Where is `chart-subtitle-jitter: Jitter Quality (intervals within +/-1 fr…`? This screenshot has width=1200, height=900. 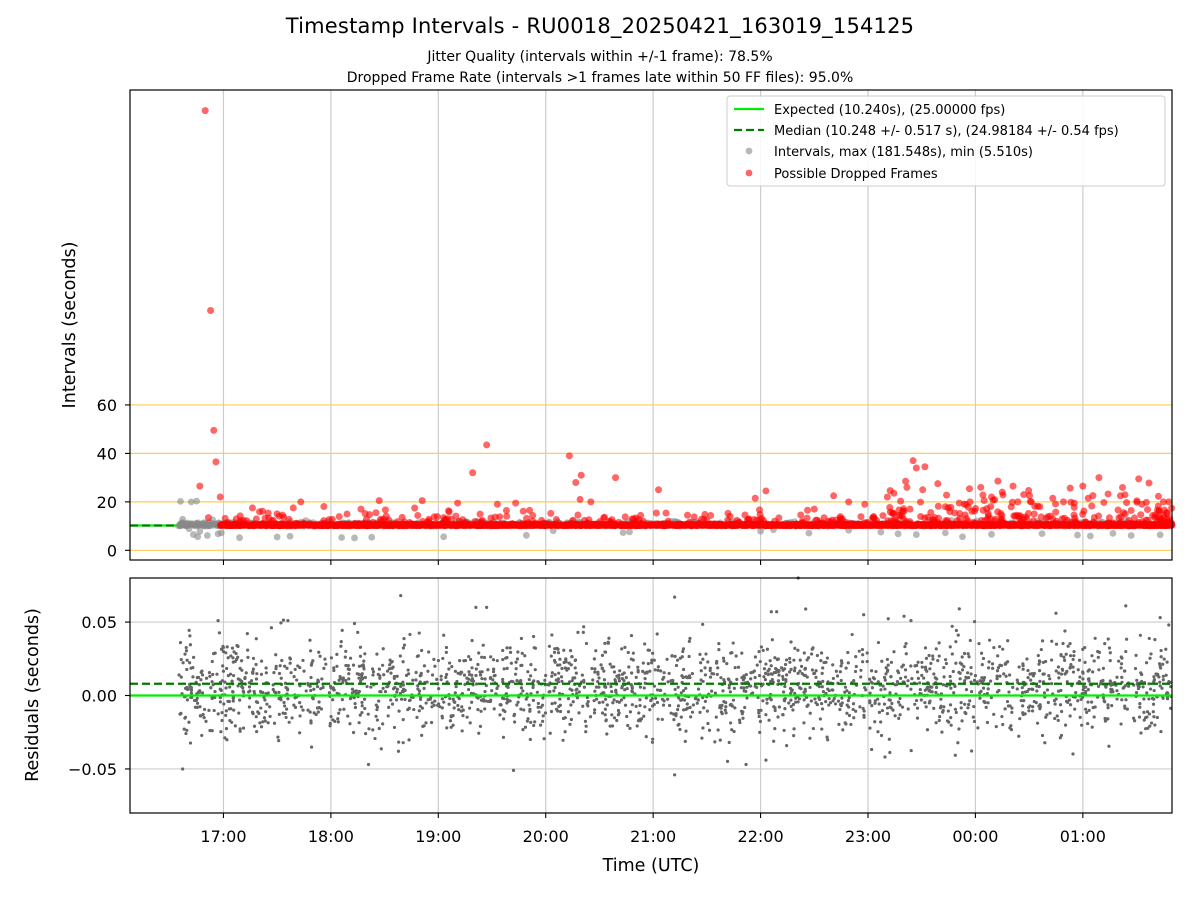 chart-subtitle-jitter: Jitter Quality (intervals within +/-1 fr… is located at coordinates (600, 57).